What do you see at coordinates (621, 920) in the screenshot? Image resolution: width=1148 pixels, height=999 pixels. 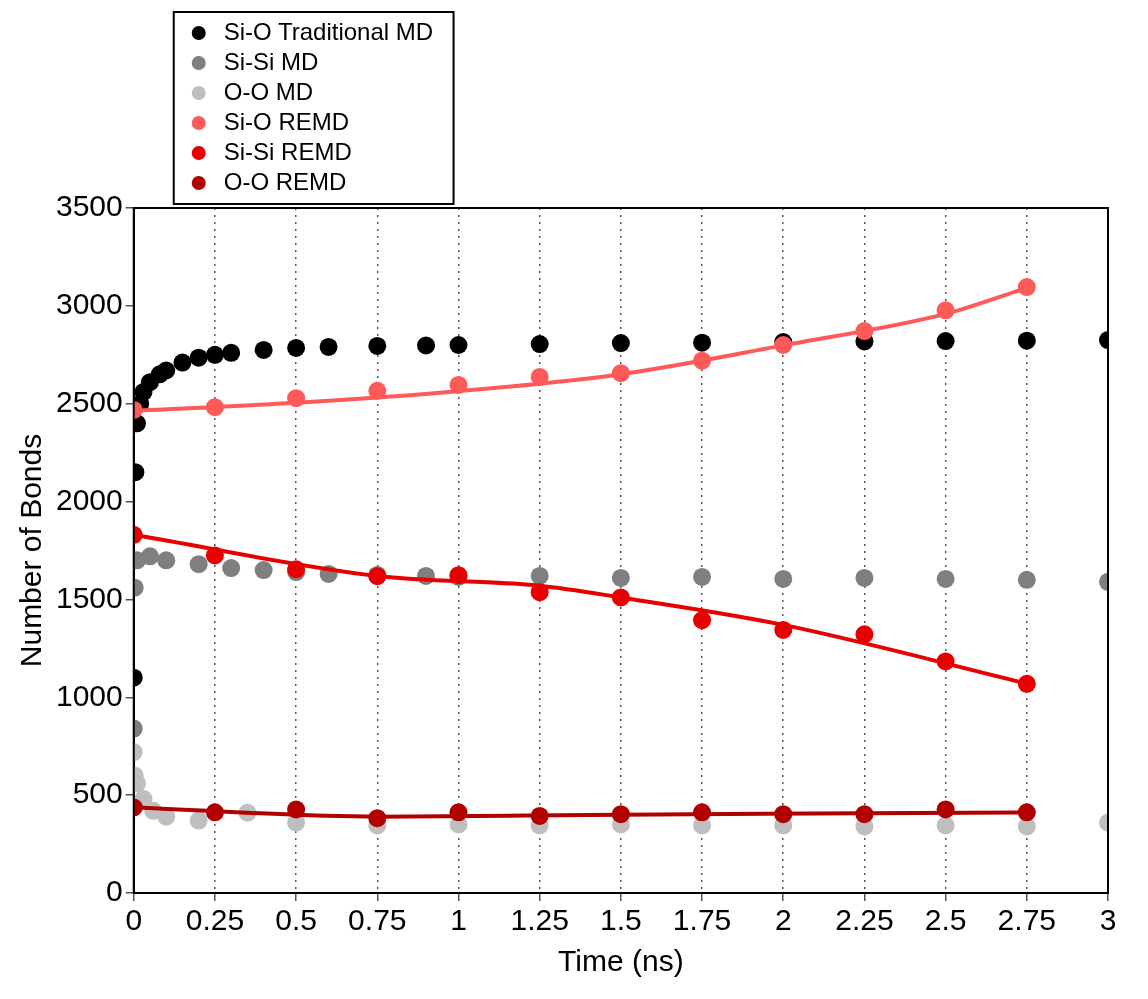 I see `x-tick-label: 1.5` at bounding box center [621, 920].